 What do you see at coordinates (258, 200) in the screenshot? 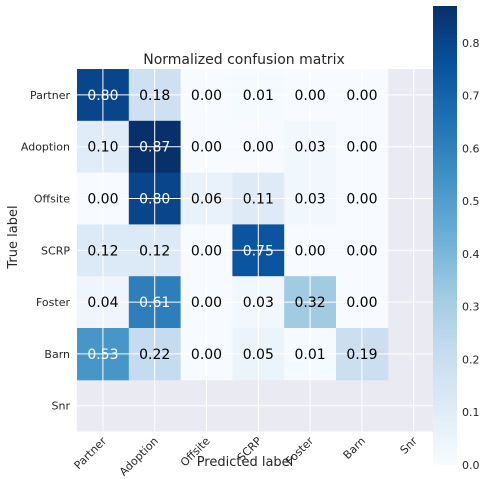
I see `cell-value-label: 0.11` at bounding box center [258, 200].